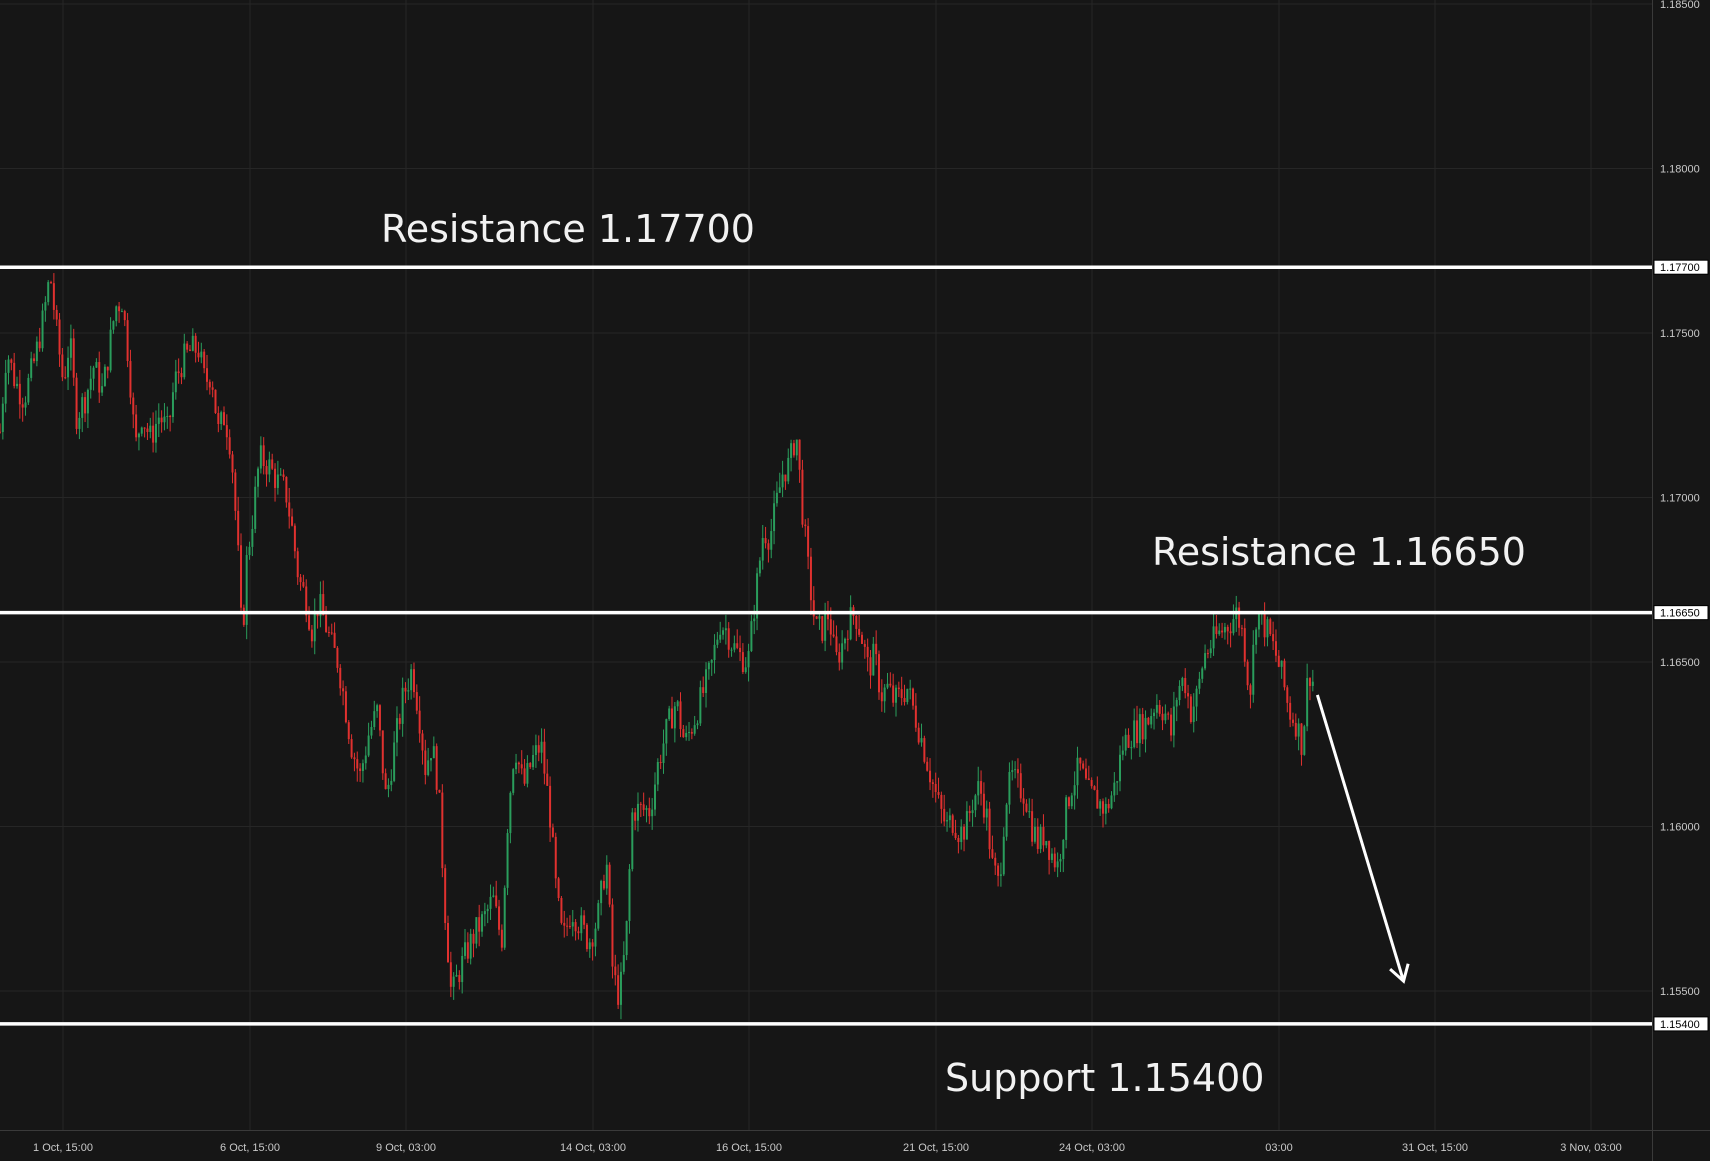 The width and height of the screenshot is (1710, 1161). What do you see at coordinates (1092, 1148) in the screenshot?
I see `x-tick-label: 24 Oct, 03:00` at bounding box center [1092, 1148].